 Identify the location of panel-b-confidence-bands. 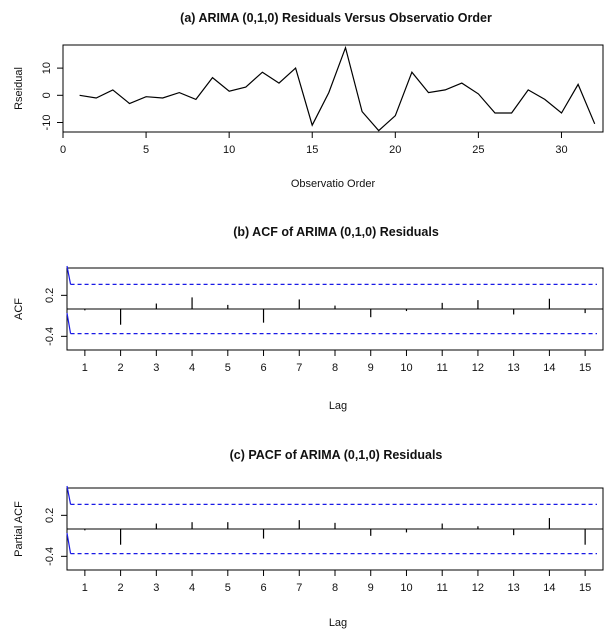
(331, 300).